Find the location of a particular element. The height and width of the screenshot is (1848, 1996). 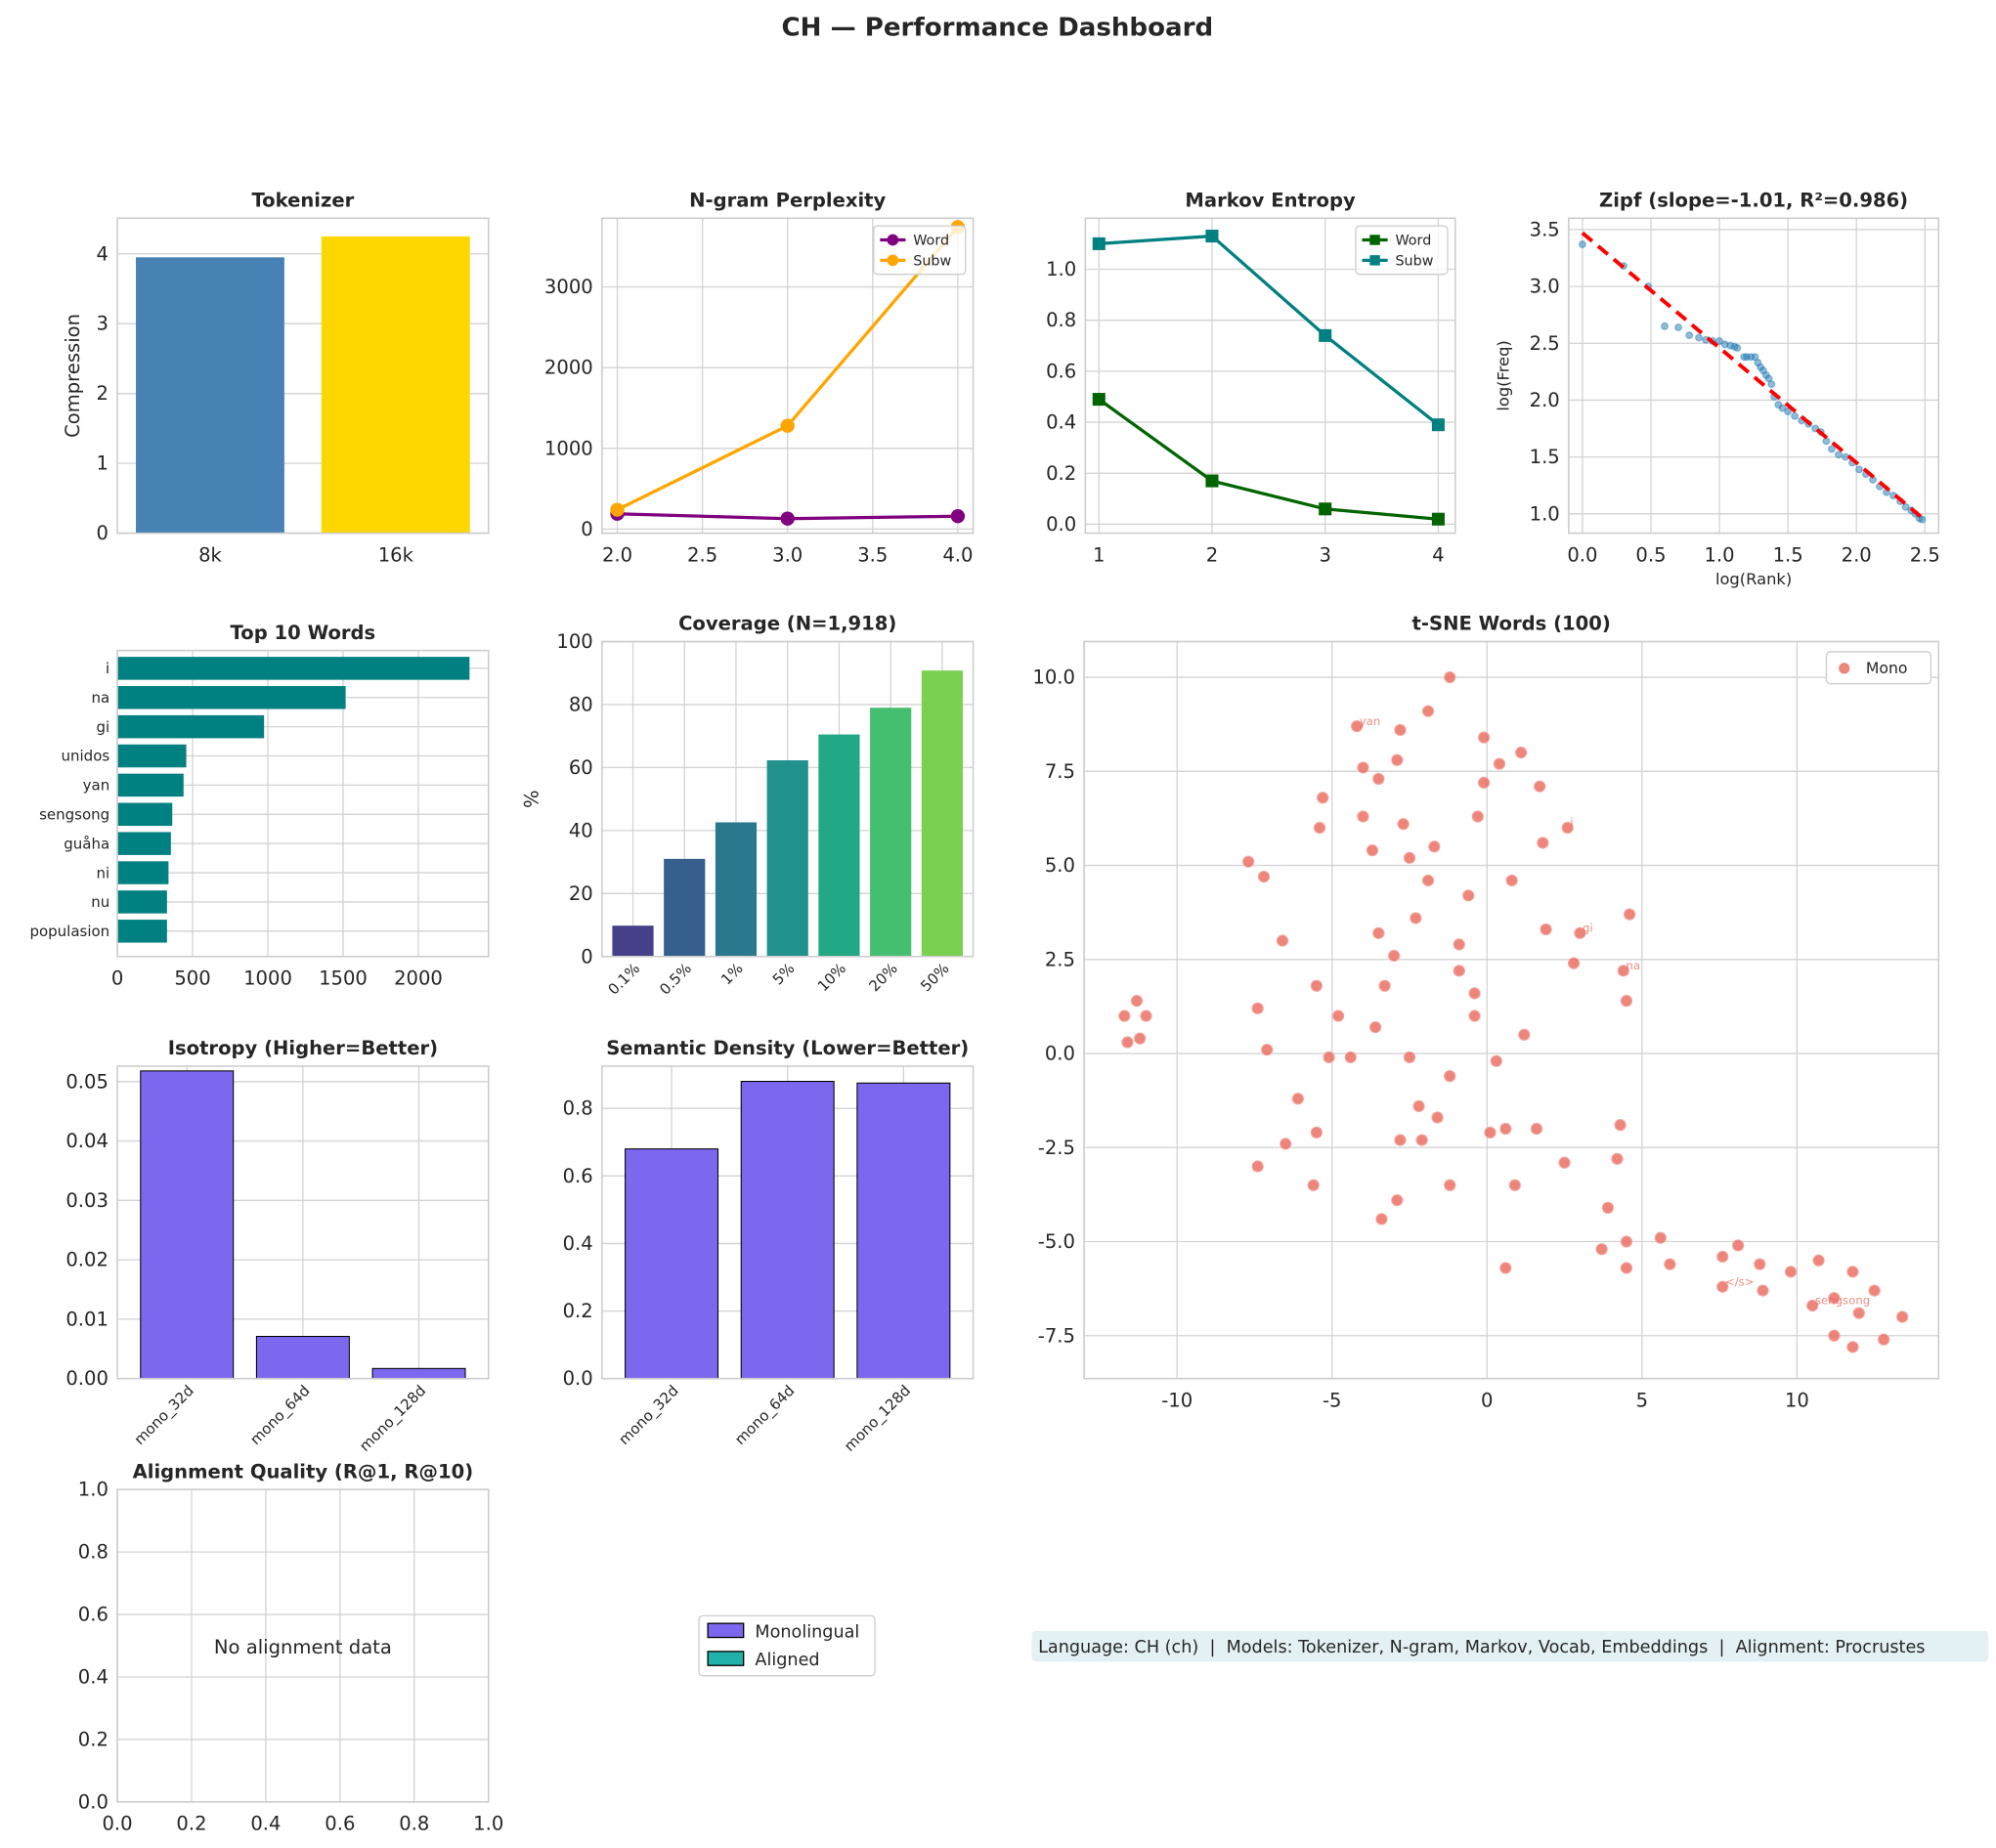

point-label: gi is located at coordinates (1588, 928).